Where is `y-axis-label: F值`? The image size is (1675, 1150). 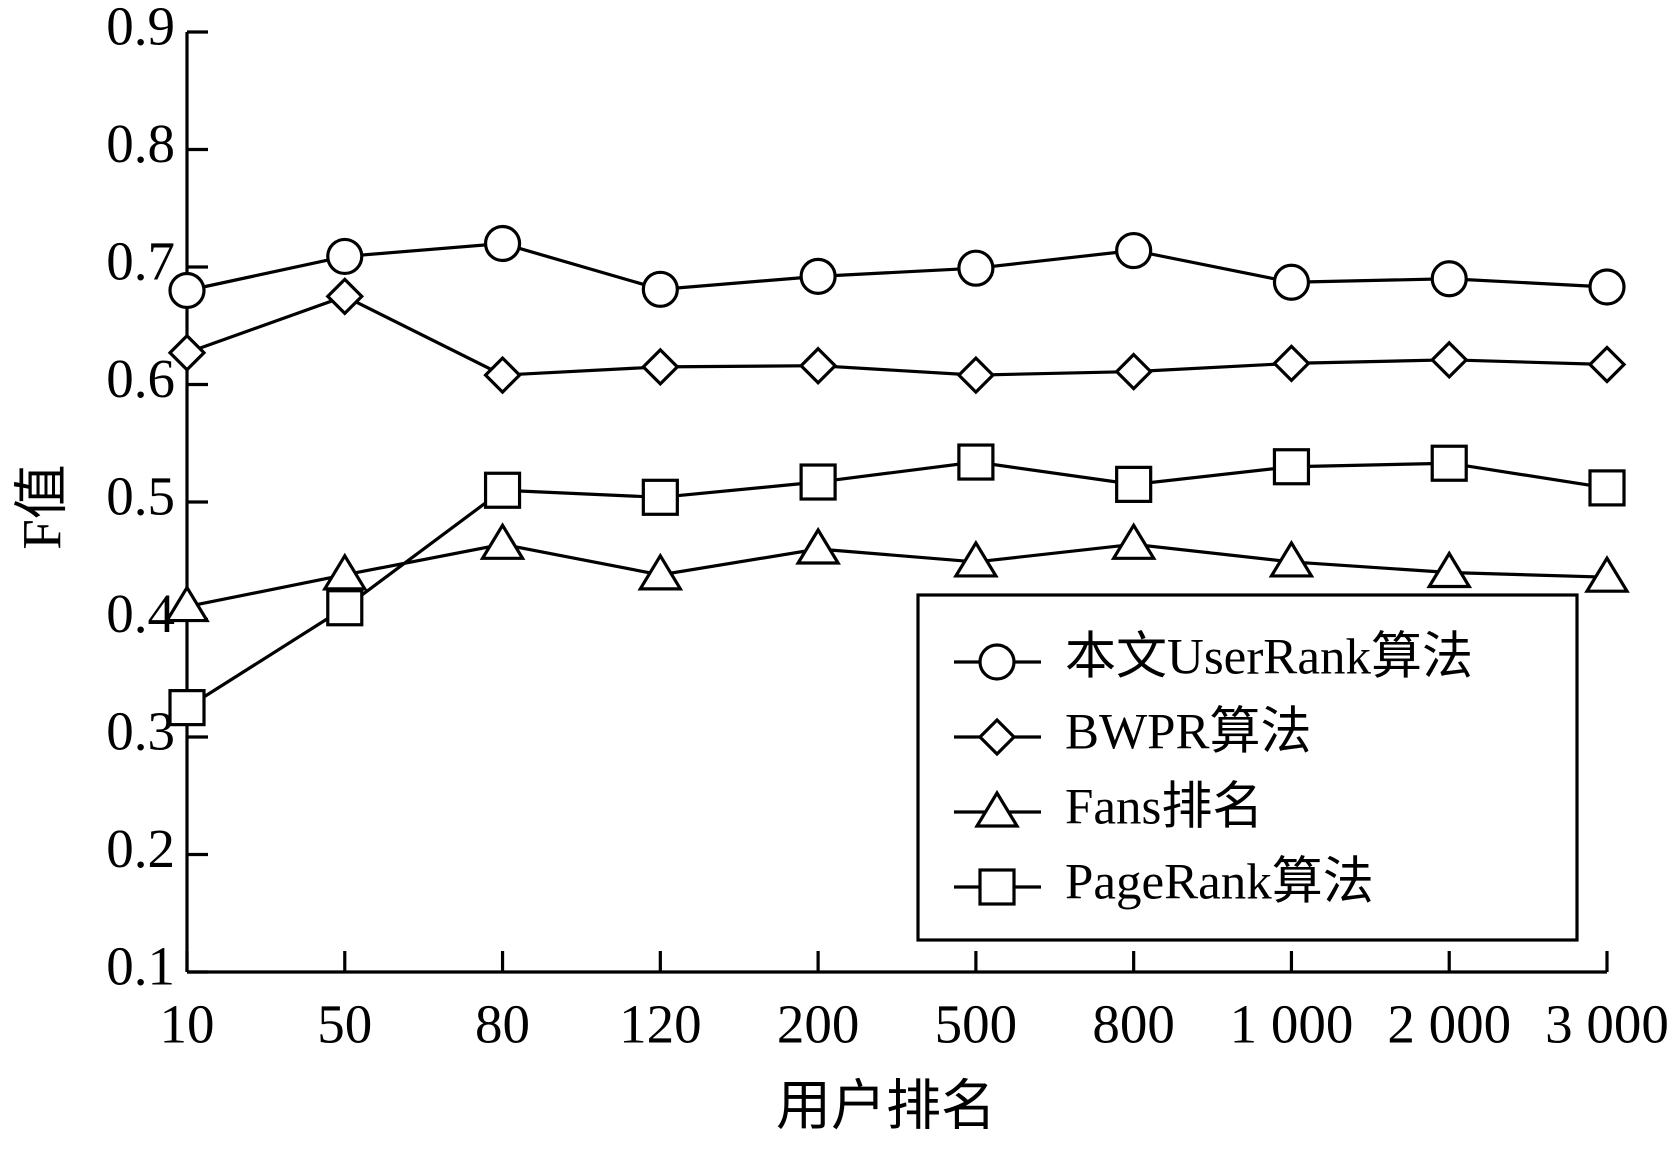
y-axis-label: F值 is located at coordinates (42, 507).